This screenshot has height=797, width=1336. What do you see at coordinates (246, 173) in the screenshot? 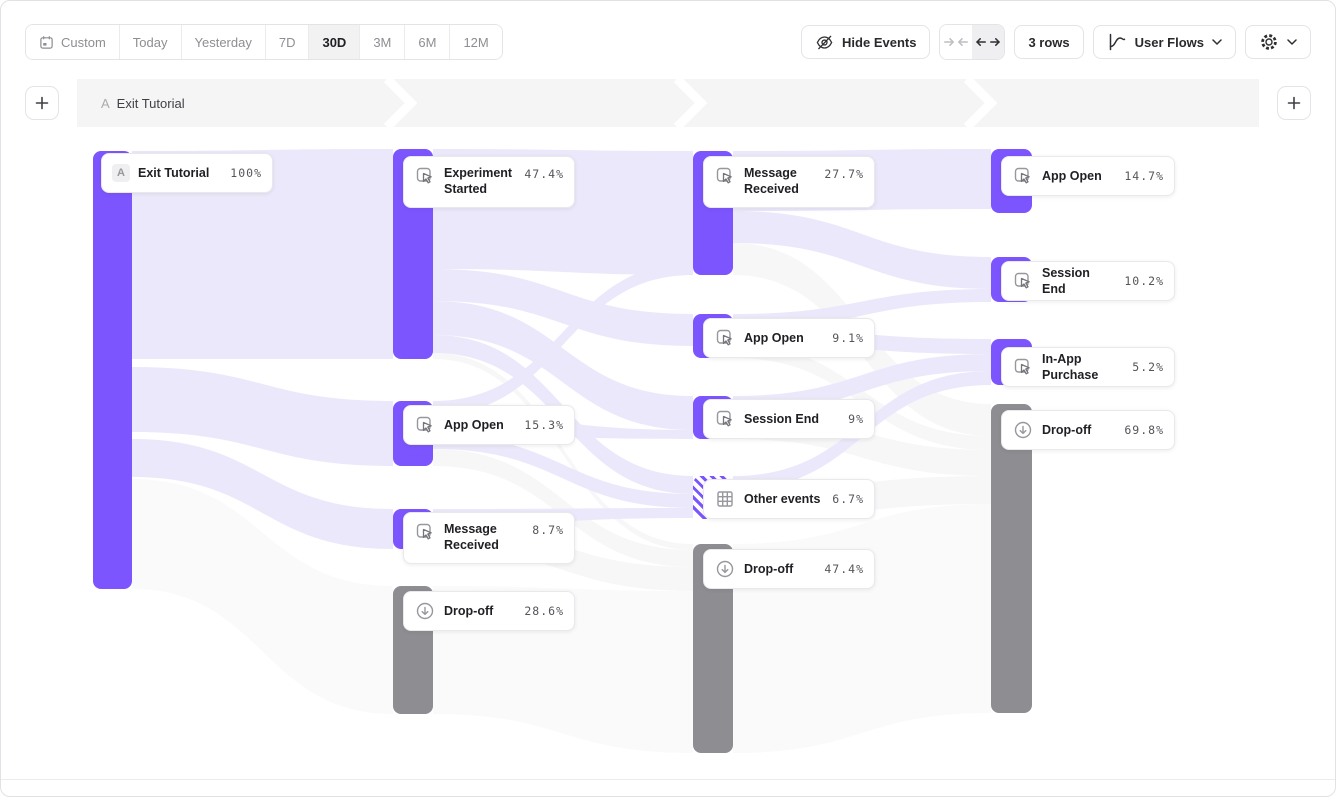
I see `node-percentage: 100%` at bounding box center [246, 173].